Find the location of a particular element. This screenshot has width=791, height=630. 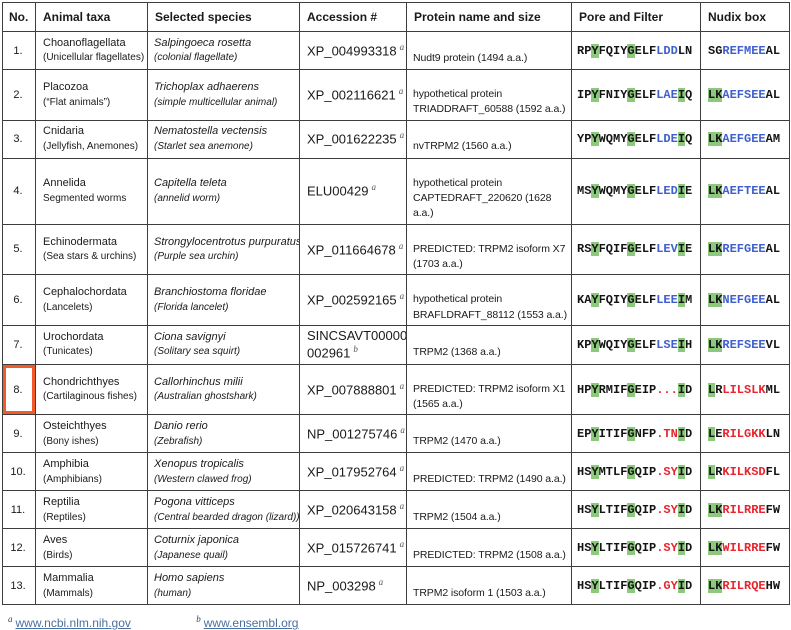

accession-number: XP_020643158 is located at coordinates (352, 510).